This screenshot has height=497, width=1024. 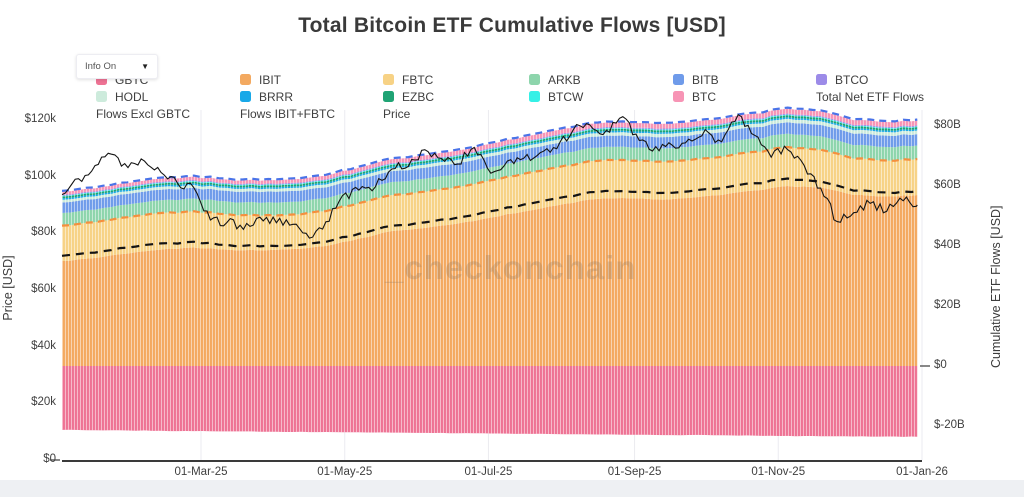 What do you see at coordinates (40, 119) in the screenshot?
I see `tick-label: $120k` at bounding box center [40, 119].